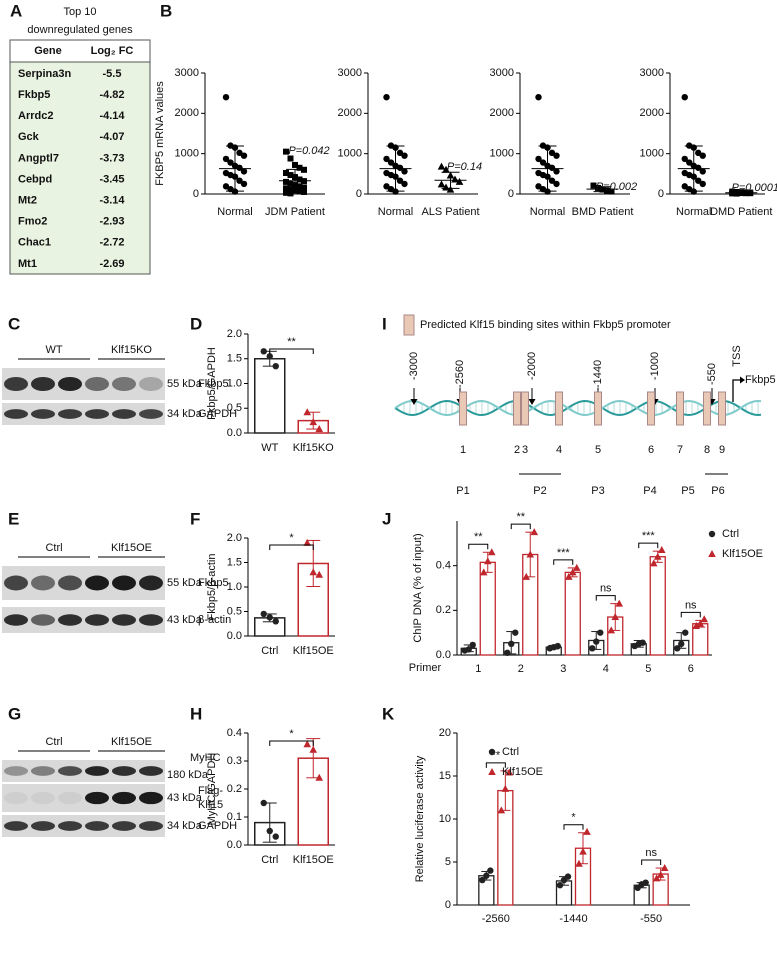 Image resolution: width=777 pixels, height=978 pixels. What do you see at coordinates (443, 610) in the screenshot?
I see `y-tick-label: 0.2` at bounding box center [443, 610].